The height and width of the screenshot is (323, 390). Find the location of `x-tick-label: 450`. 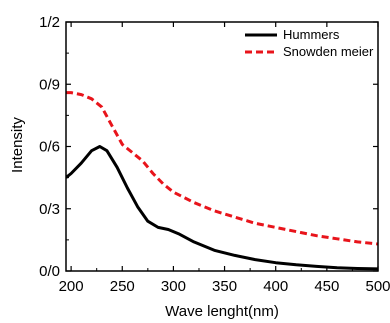

x-tick-label: 450 is located at coordinates (326, 286).